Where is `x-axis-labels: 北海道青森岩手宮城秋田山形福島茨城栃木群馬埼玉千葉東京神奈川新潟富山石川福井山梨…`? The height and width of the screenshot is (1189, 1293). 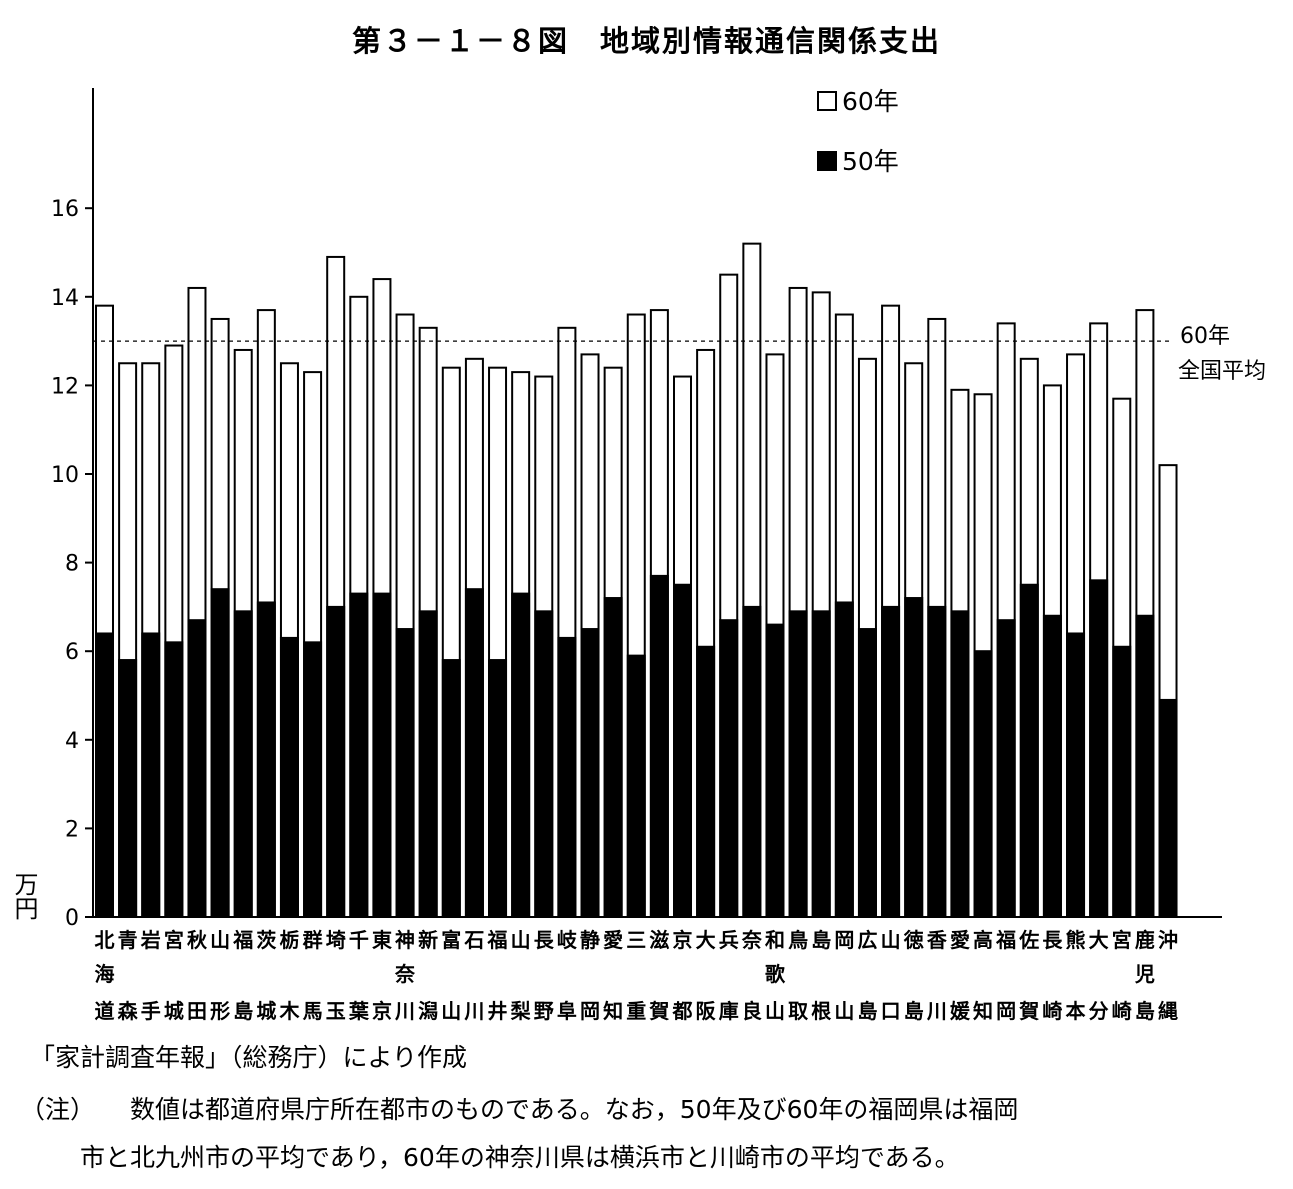
x-axis-labels: 北海道青森岩手宮城秋田山形福島茨城栃木群馬埼玉千葉東京神奈川新潟富山石川福井山梨… is located at coordinates (637, 975).